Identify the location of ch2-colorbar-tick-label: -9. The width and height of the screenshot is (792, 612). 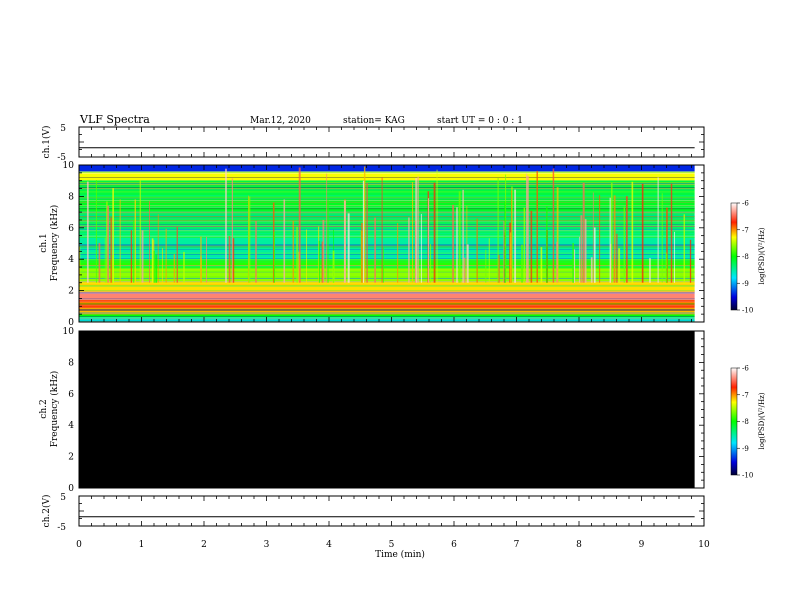
(745, 449).